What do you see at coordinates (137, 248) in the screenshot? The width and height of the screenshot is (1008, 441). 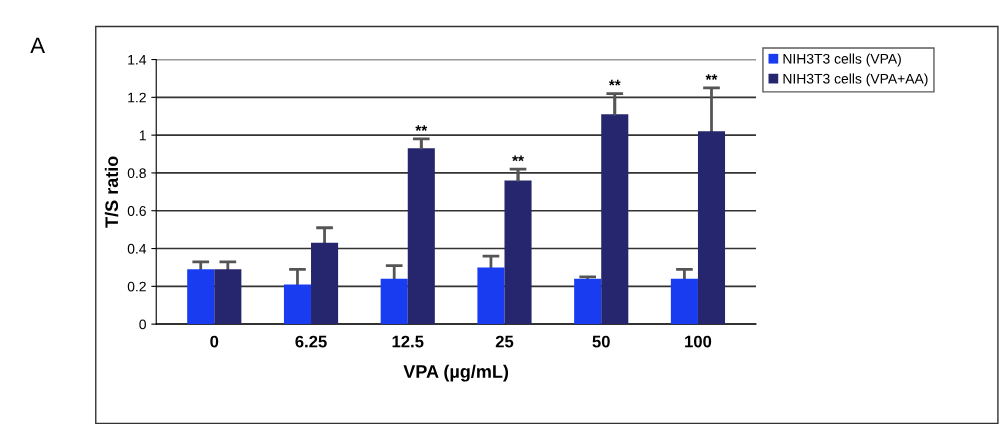 I see `y-tick-label: 0.4` at bounding box center [137, 248].